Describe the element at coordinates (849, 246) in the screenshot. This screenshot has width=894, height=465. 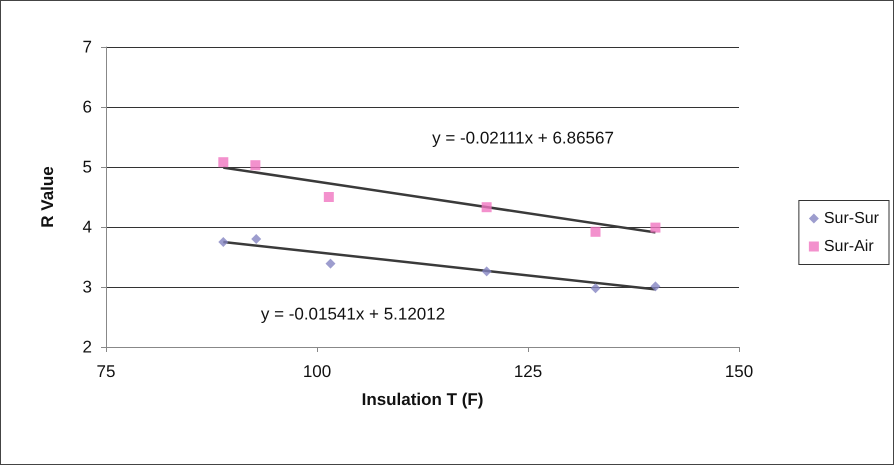
I see `legend-label: Sur-Air` at that location.